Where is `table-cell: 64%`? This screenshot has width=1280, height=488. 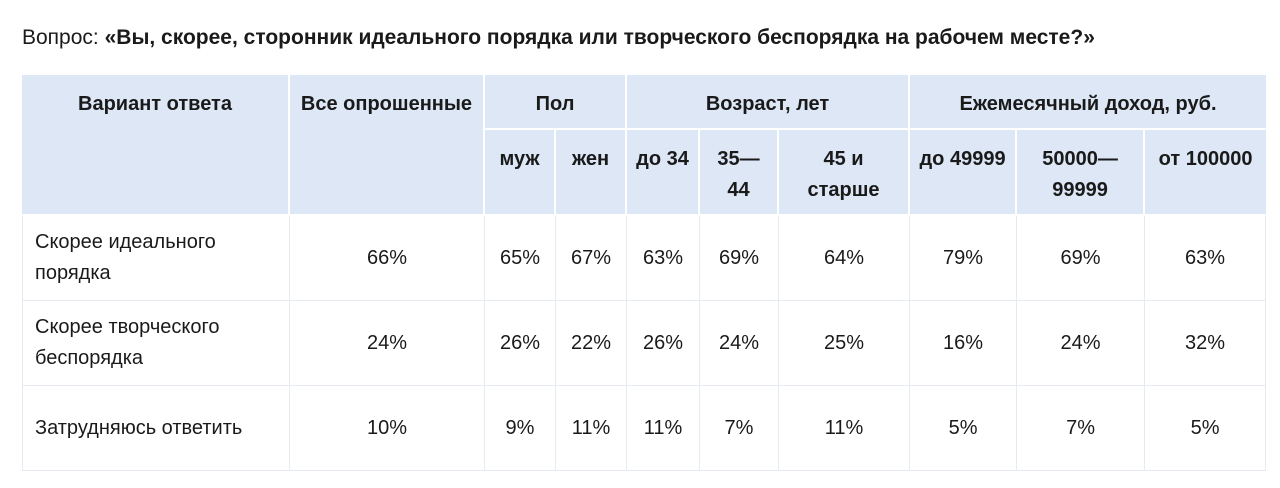
table-cell: 64% is located at coordinates (845, 258).